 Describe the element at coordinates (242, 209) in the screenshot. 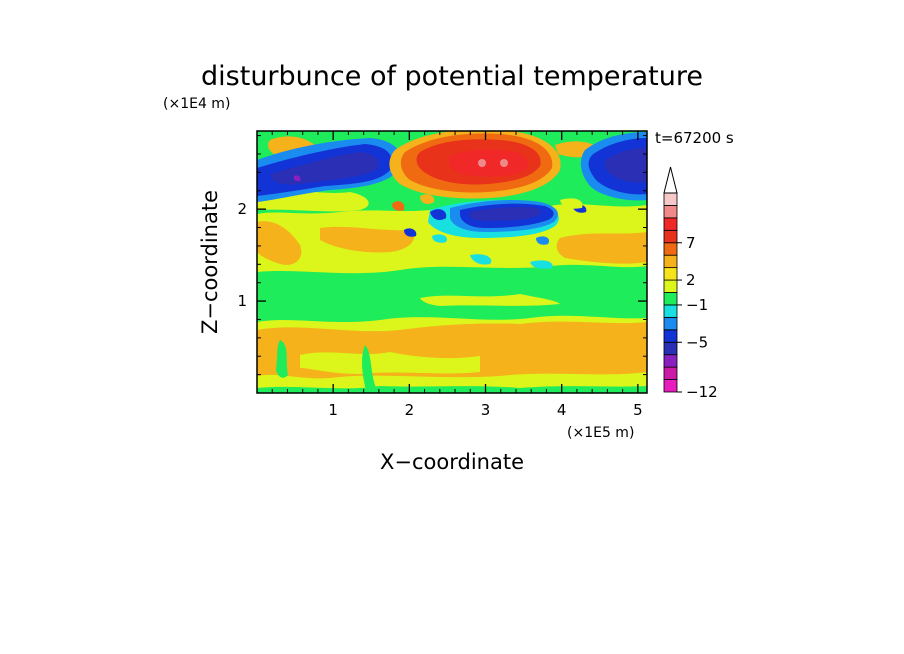

I see `y-tick-label: 2` at that location.